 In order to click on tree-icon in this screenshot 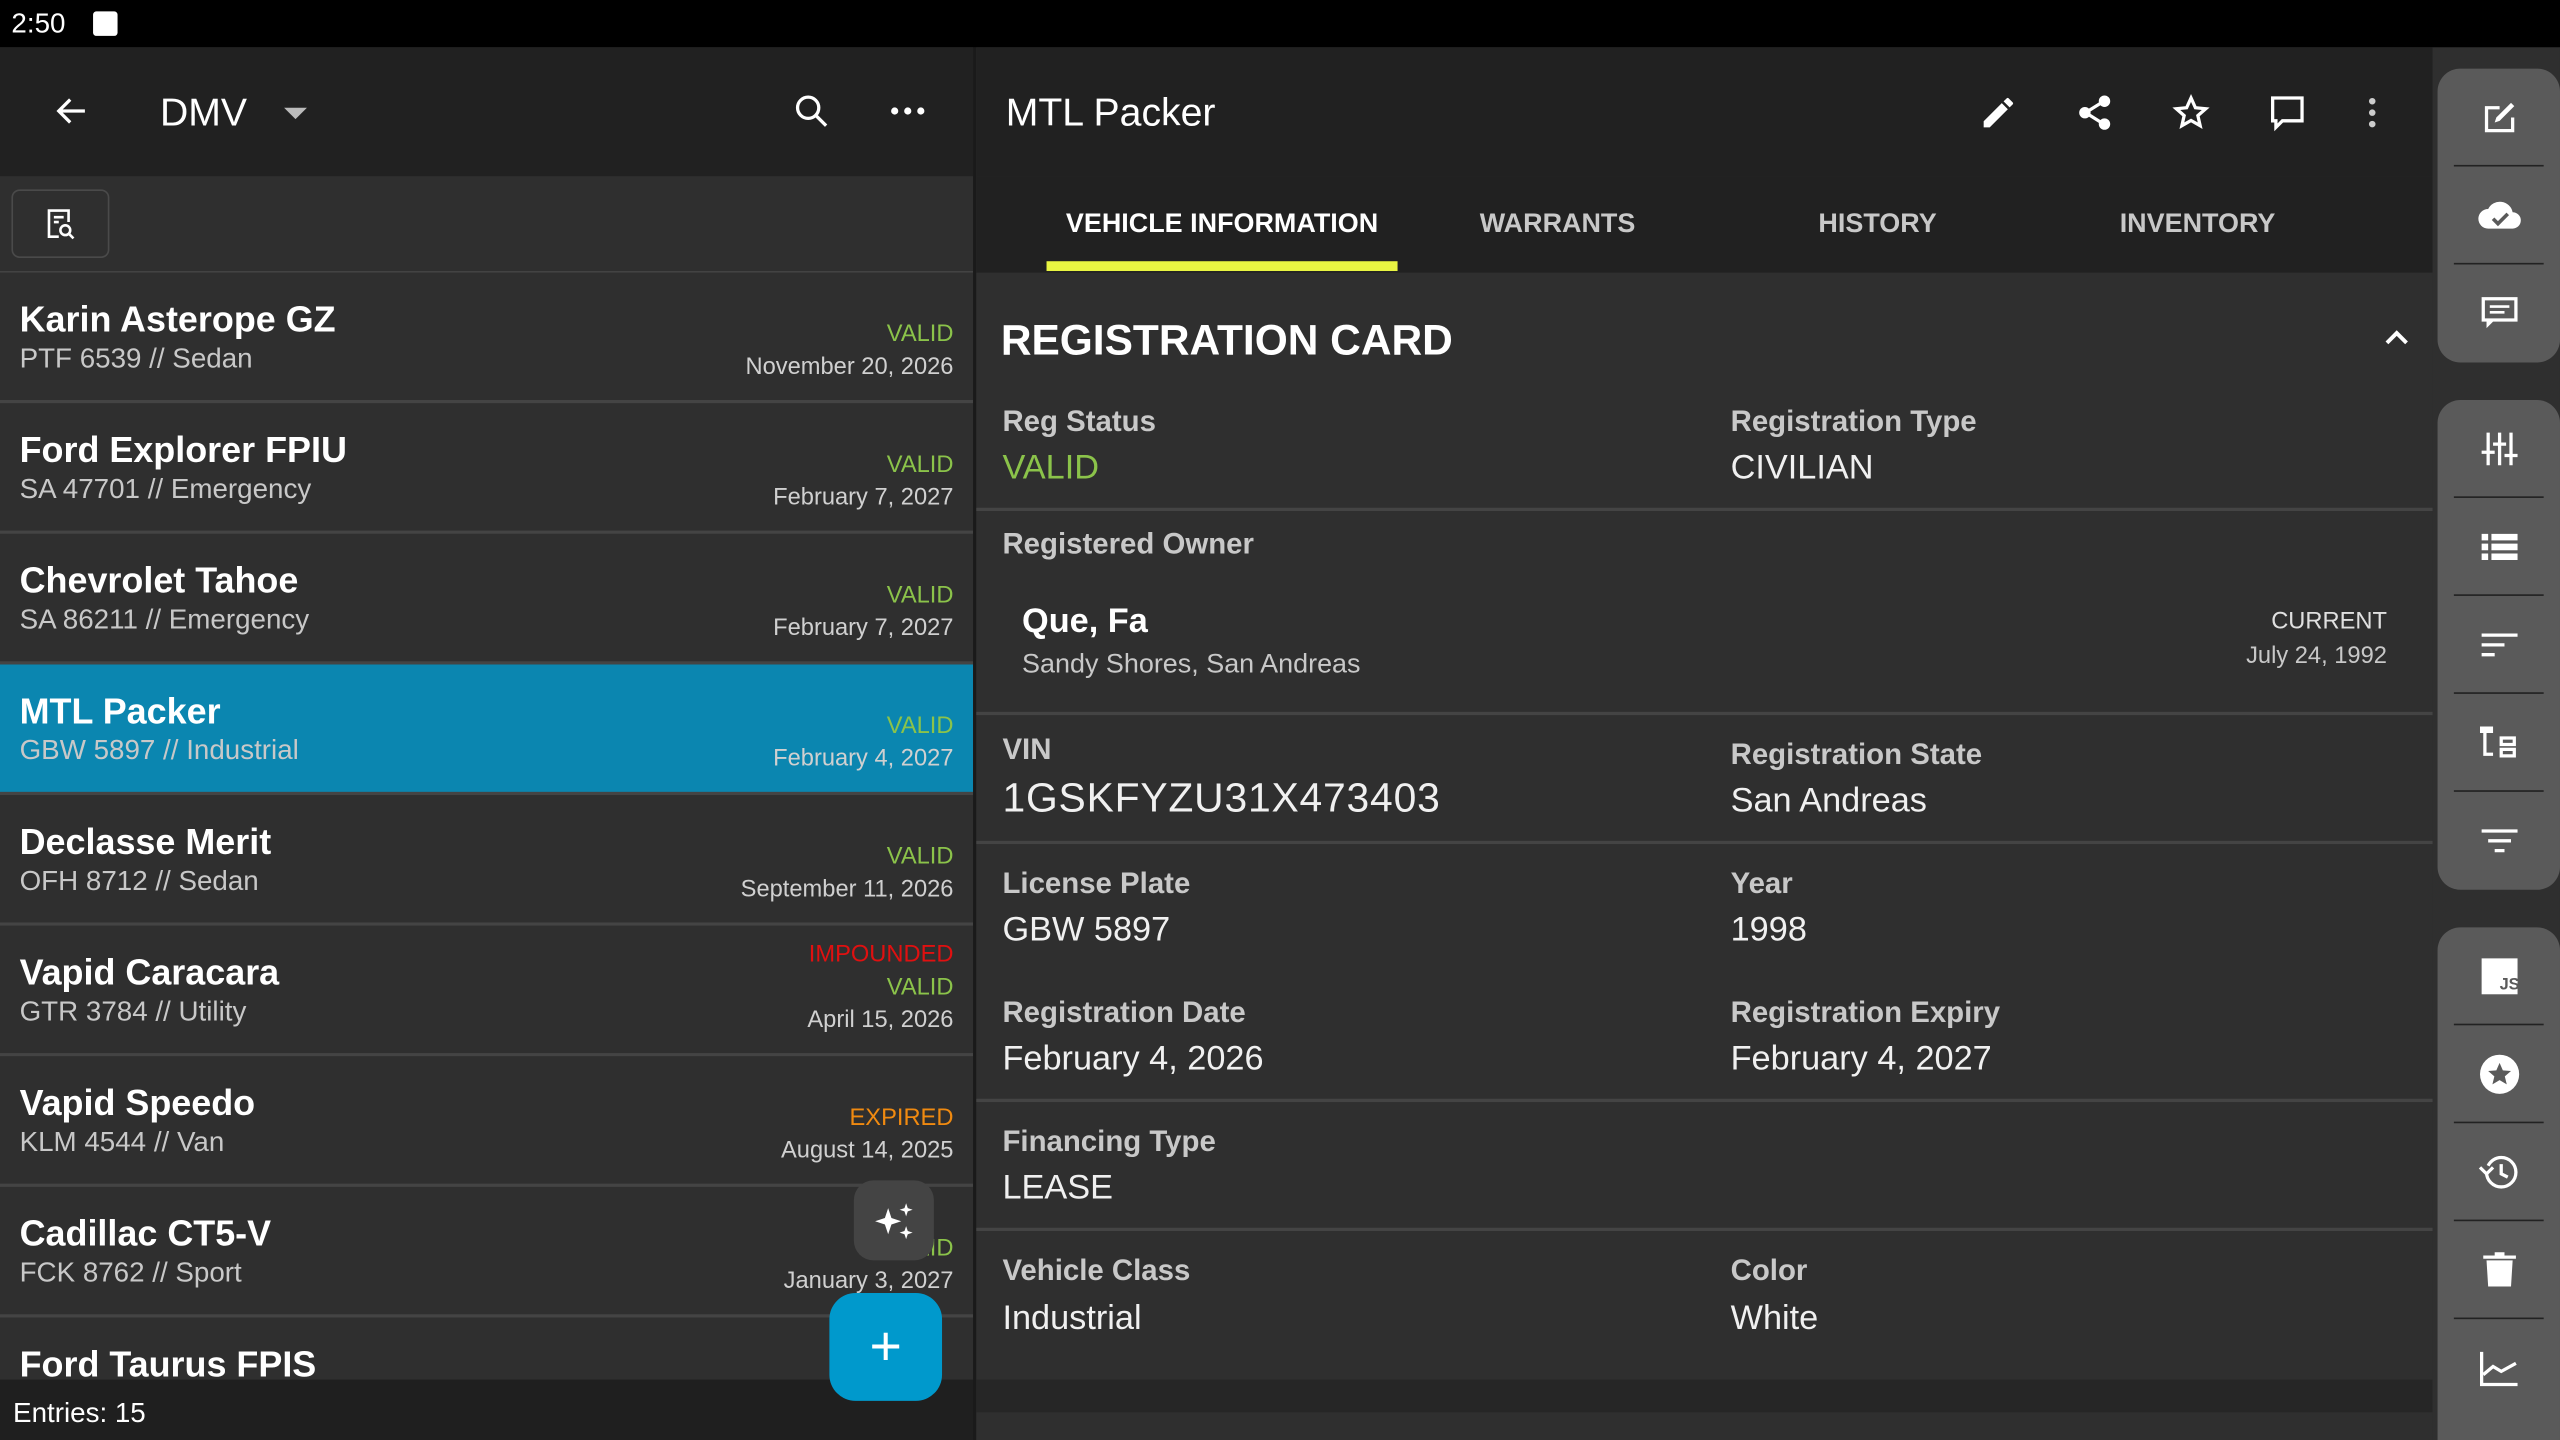, I will do `click(2498, 743)`.